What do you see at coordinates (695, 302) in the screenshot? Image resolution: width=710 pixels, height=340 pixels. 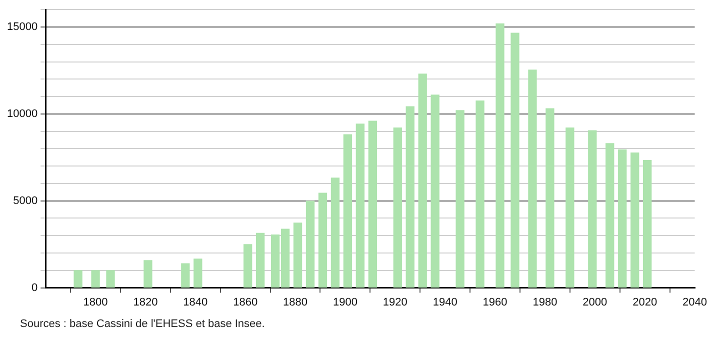 I see `x-tick-label: 2040` at bounding box center [695, 302].